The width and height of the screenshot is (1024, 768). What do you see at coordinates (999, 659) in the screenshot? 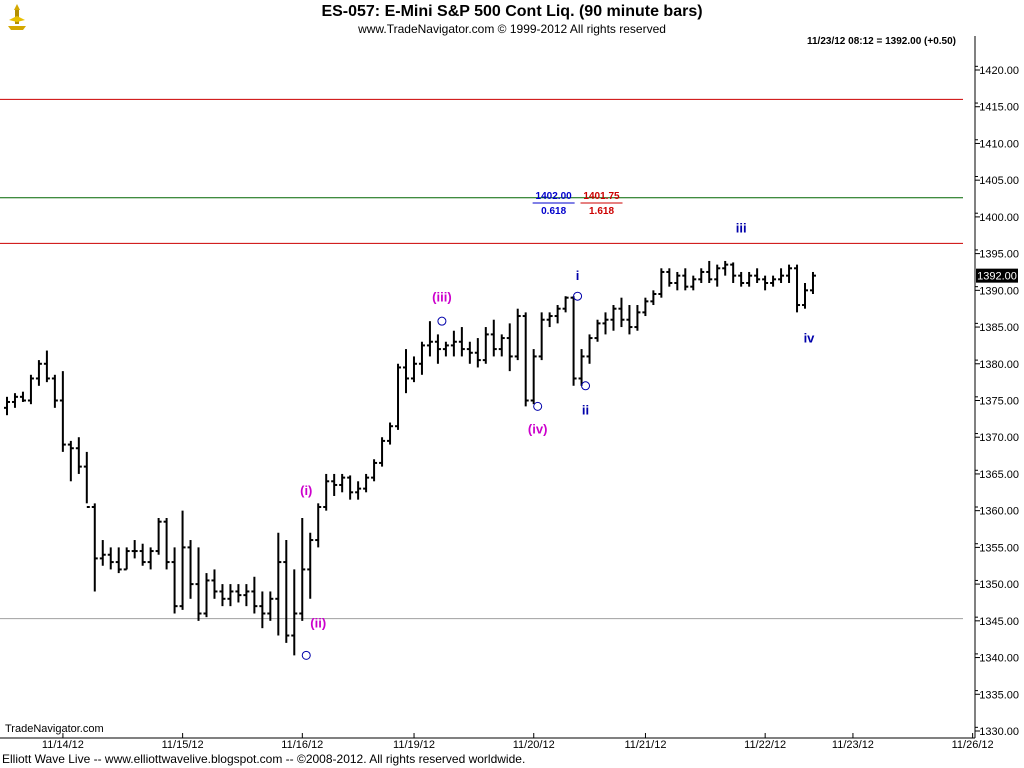
I see `price-tick-label: 1340.00` at bounding box center [999, 659].